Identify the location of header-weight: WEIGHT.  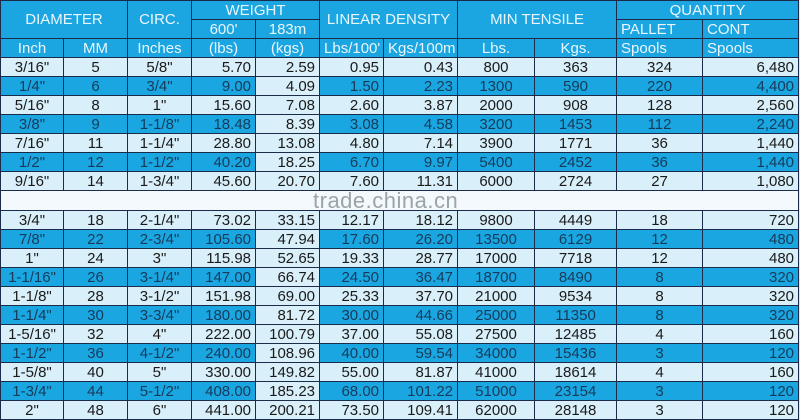
(256, 10).